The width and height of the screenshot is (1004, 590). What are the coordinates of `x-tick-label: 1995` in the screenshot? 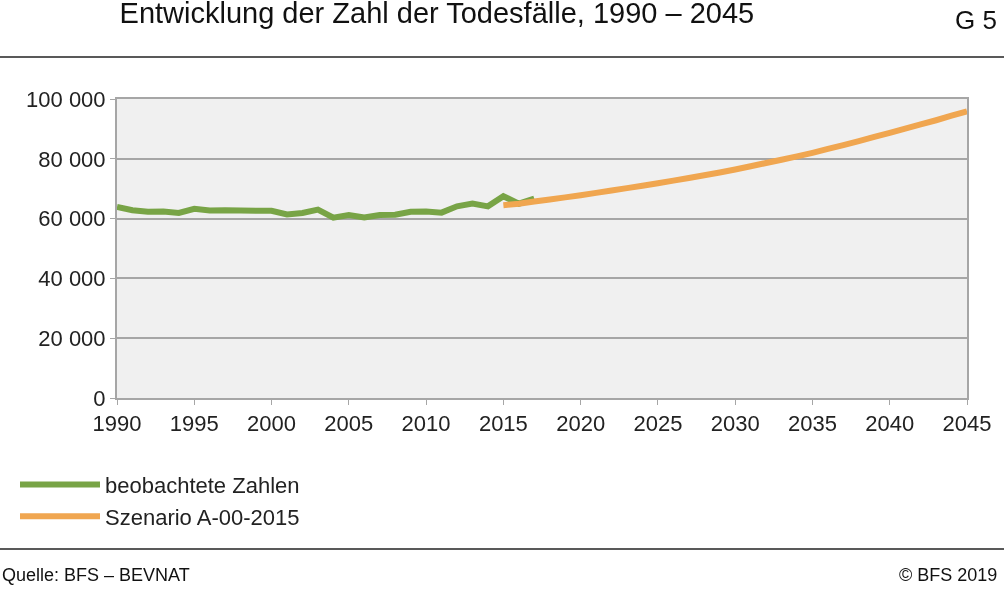 It's located at (194, 424).